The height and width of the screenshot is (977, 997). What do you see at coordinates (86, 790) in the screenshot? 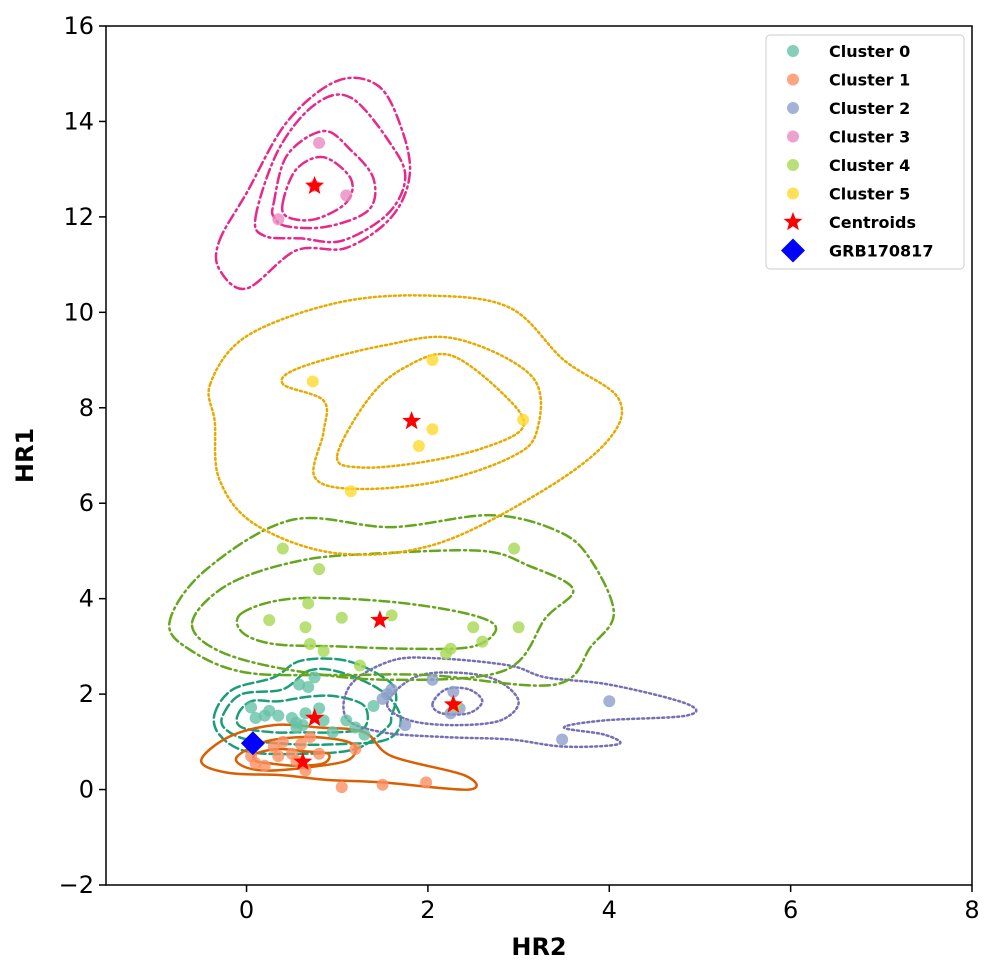
I see `y-tick-label-1: 0` at bounding box center [86, 790].